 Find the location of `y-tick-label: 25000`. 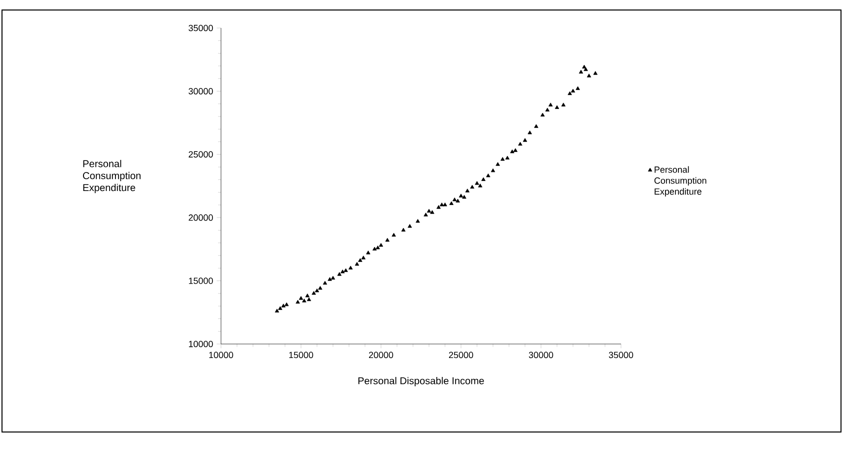

y-tick-label: 25000 is located at coordinates (200, 154).